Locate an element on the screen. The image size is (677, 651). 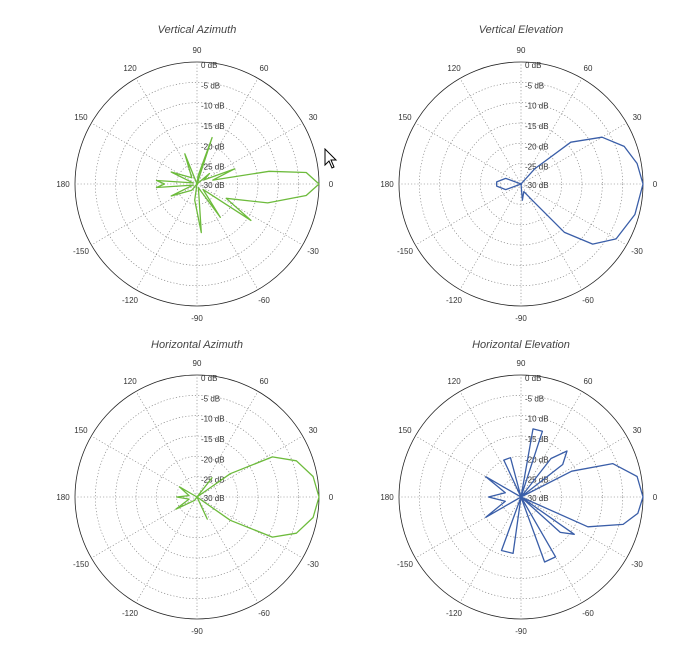
mouse-cursor-icon is located at coordinates (331, 158).